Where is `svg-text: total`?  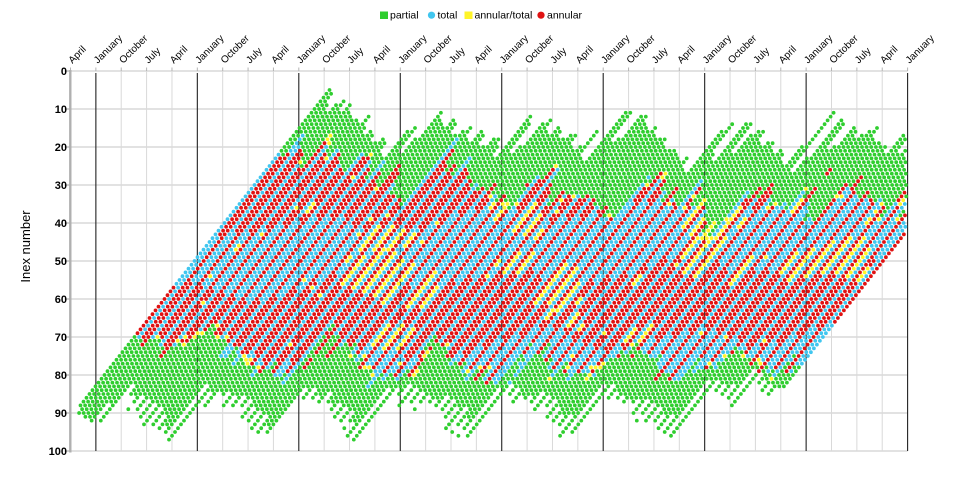 svg-text: total is located at coordinates (448, 16).